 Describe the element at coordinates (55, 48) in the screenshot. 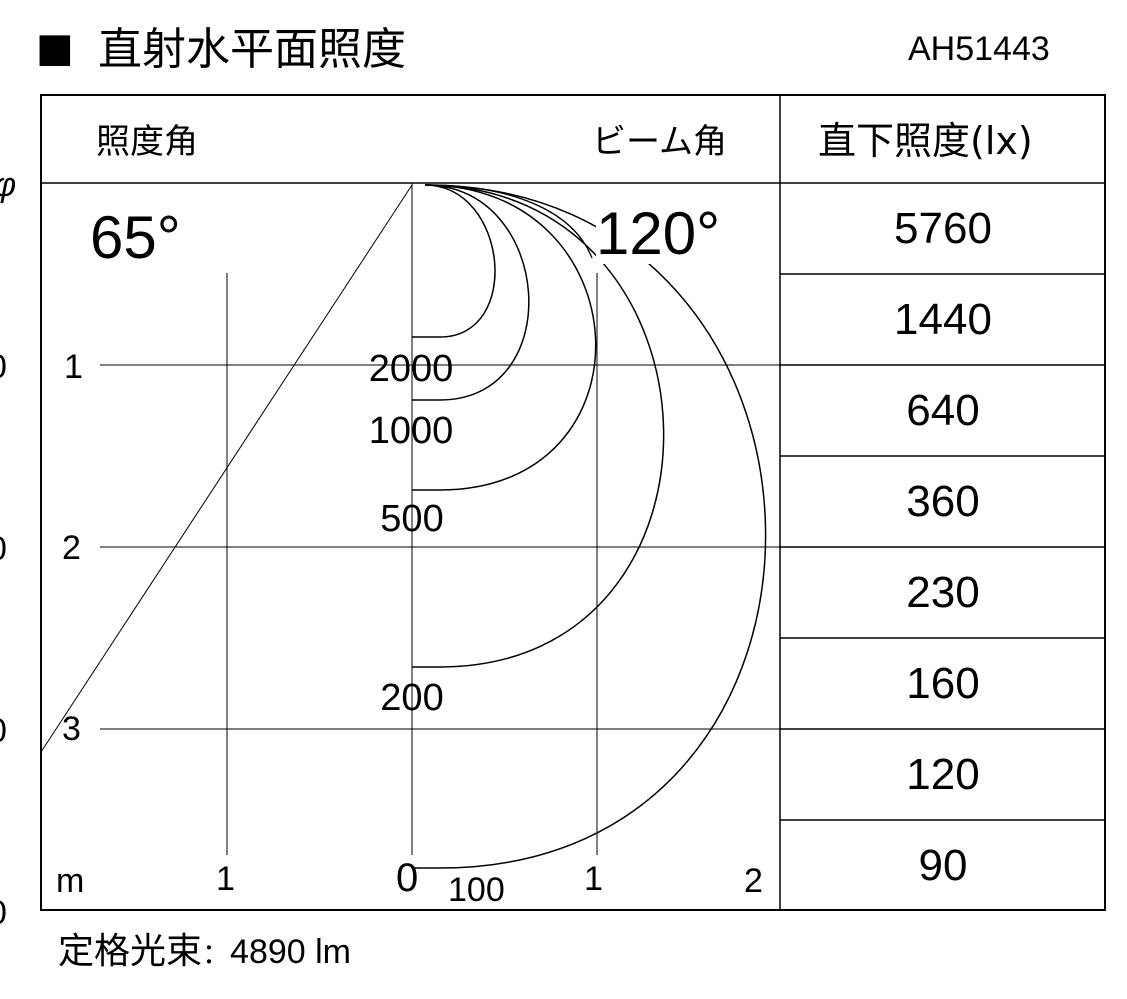

I see `title-marker: ■` at that location.